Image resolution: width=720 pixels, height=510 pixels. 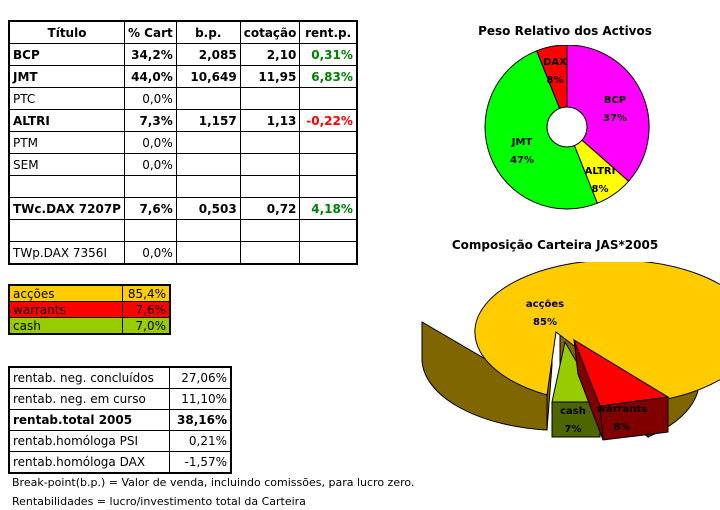 What do you see at coordinates (545, 322) in the screenshot?
I see `pct-accoes: 85%` at bounding box center [545, 322].